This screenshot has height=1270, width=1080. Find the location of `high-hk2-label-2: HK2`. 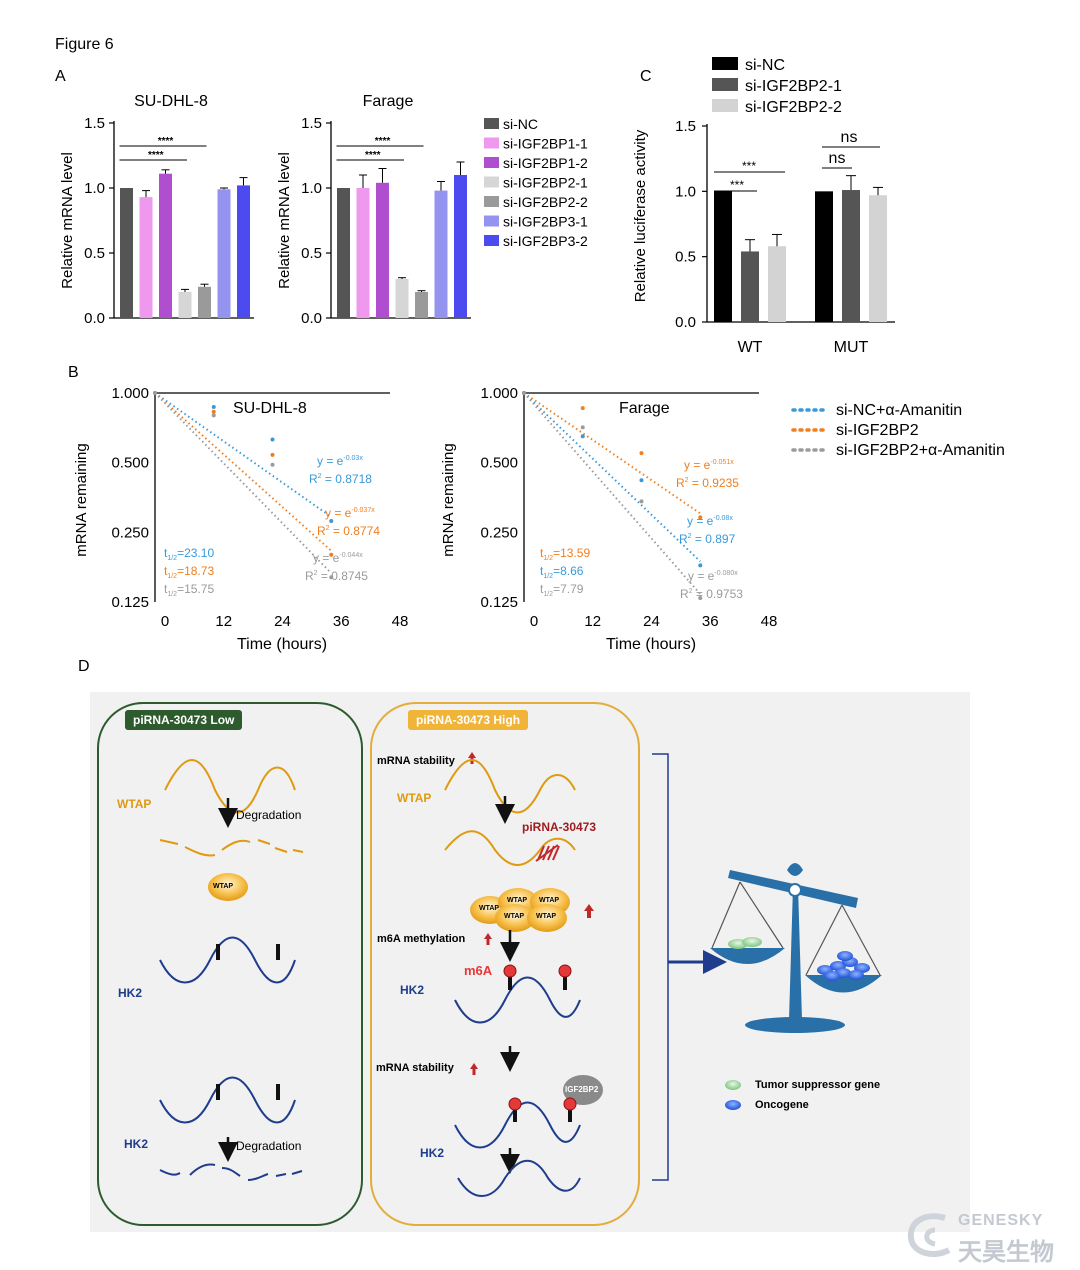

high-hk2-label-2: HK2 is located at coordinates (432, 1153).